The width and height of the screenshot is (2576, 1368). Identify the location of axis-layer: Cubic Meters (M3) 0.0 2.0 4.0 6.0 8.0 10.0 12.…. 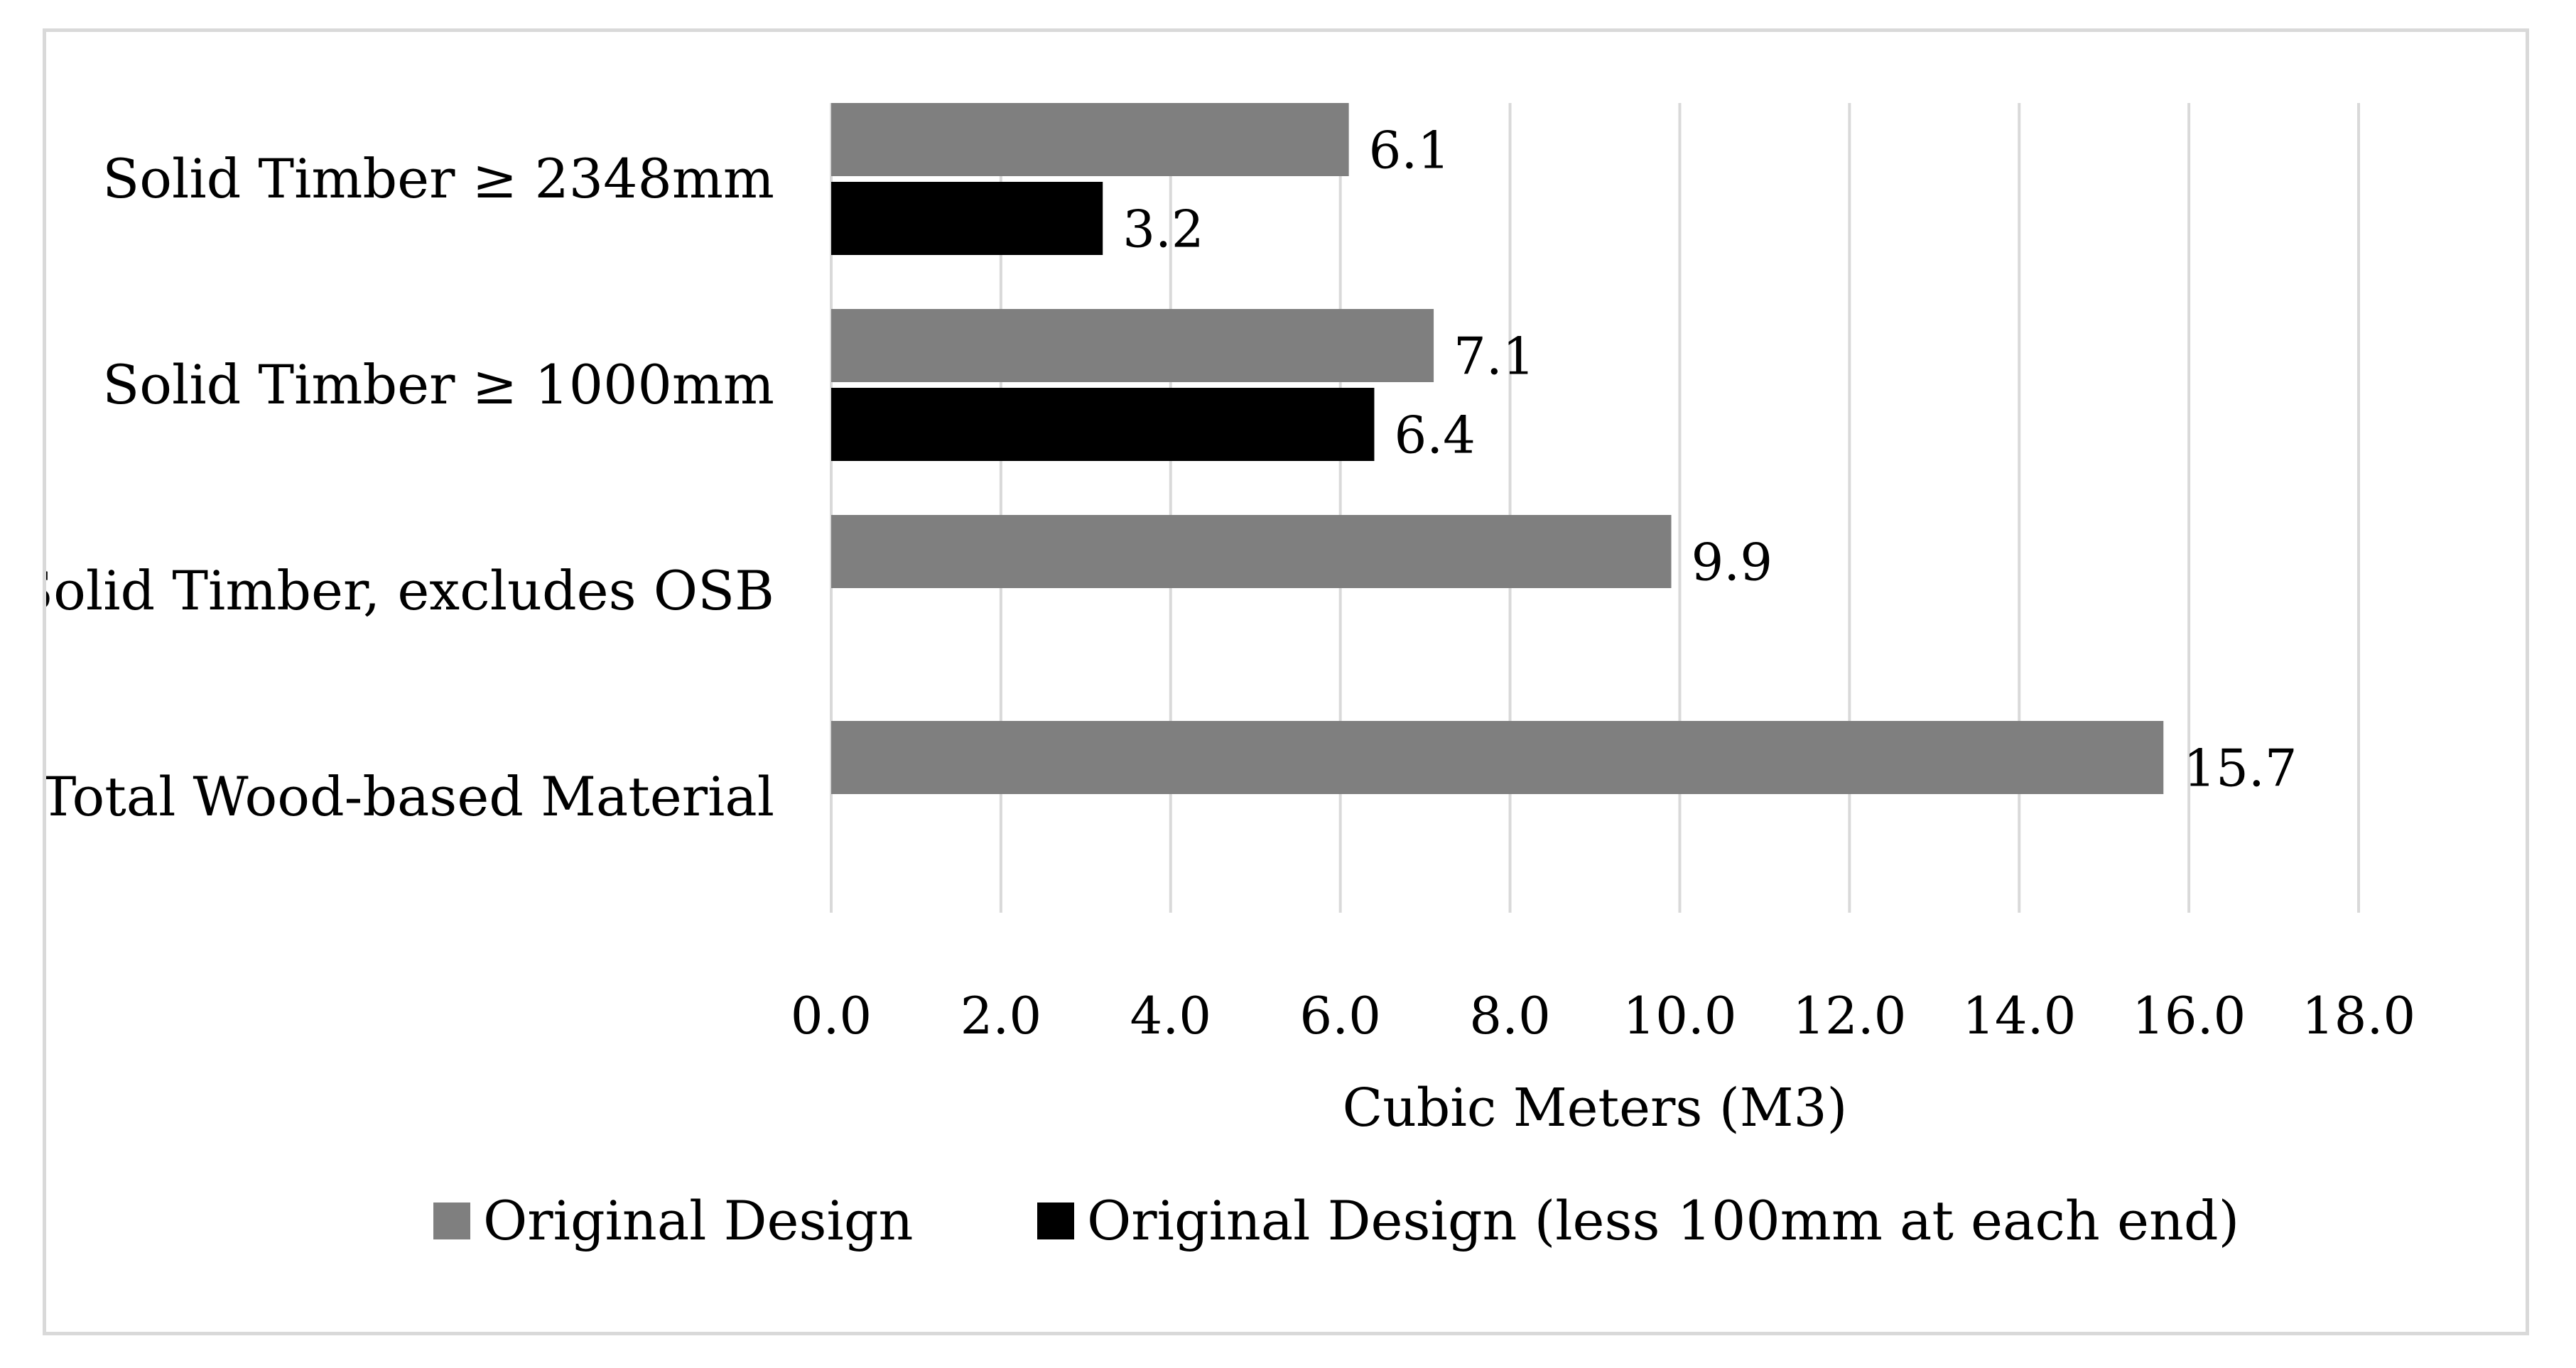
(1603, 1062).